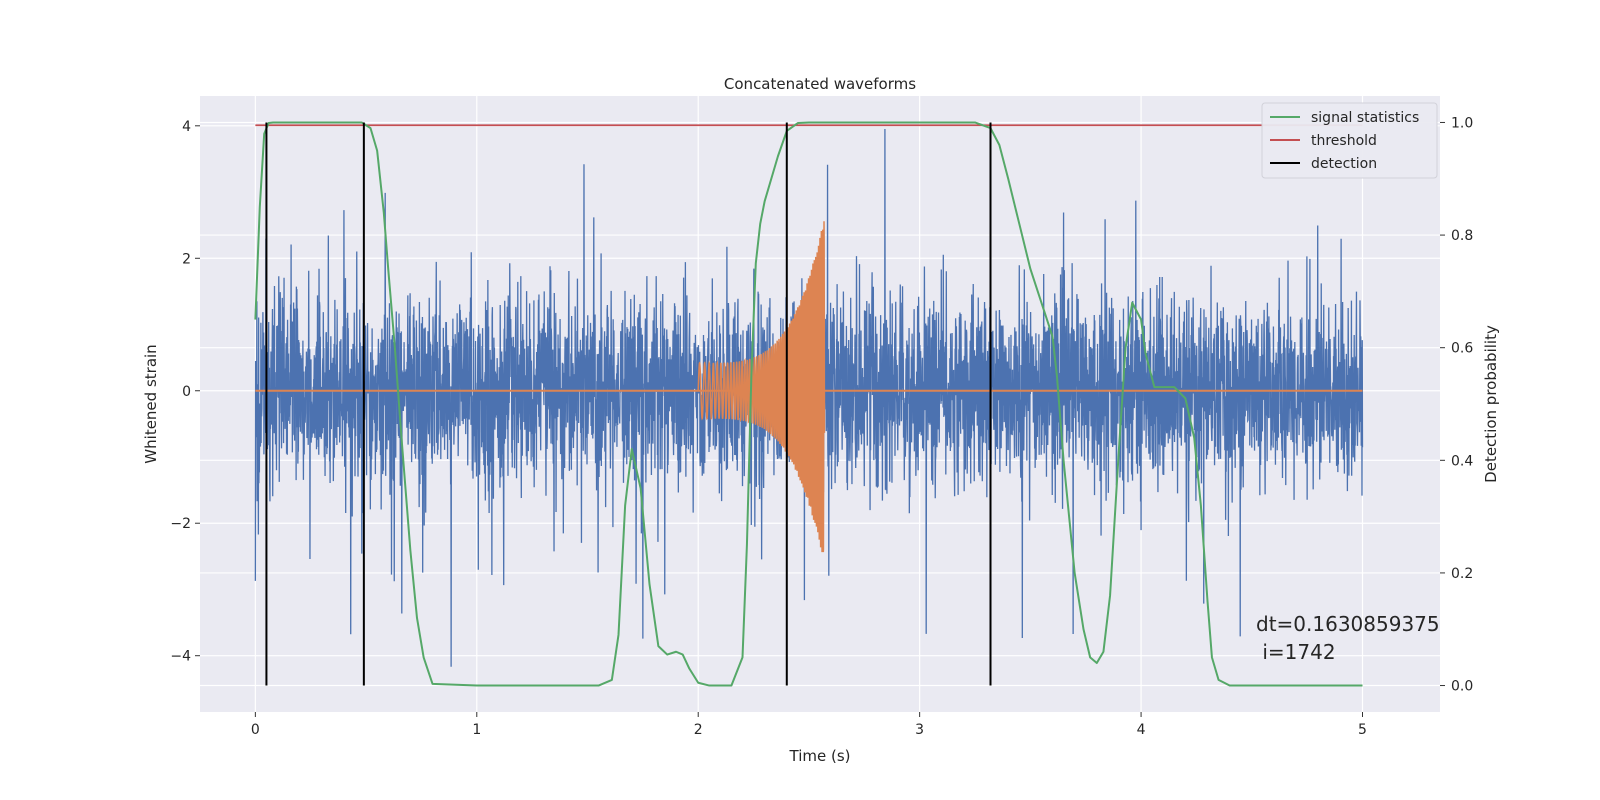 The height and width of the screenshot is (800, 1600). What do you see at coordinates (1462, 574) in the screenshot?
I see `y2-tick-label: 0.2` at bounding box center [1462, 574].